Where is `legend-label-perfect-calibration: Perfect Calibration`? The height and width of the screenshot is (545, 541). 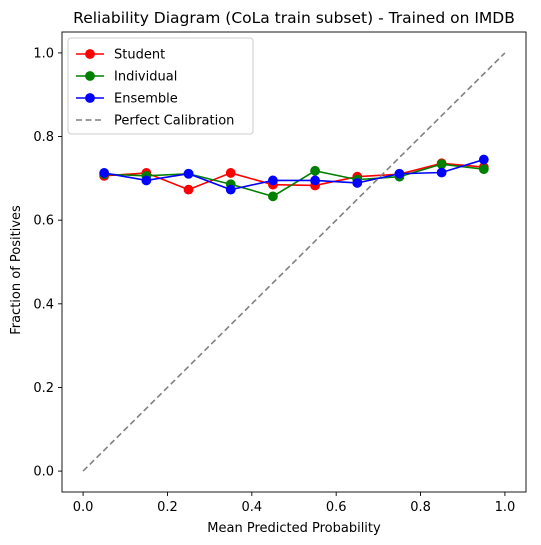
legend-label-perfect-calibration: Perfect Calibration is located at coordinates (174, 121).